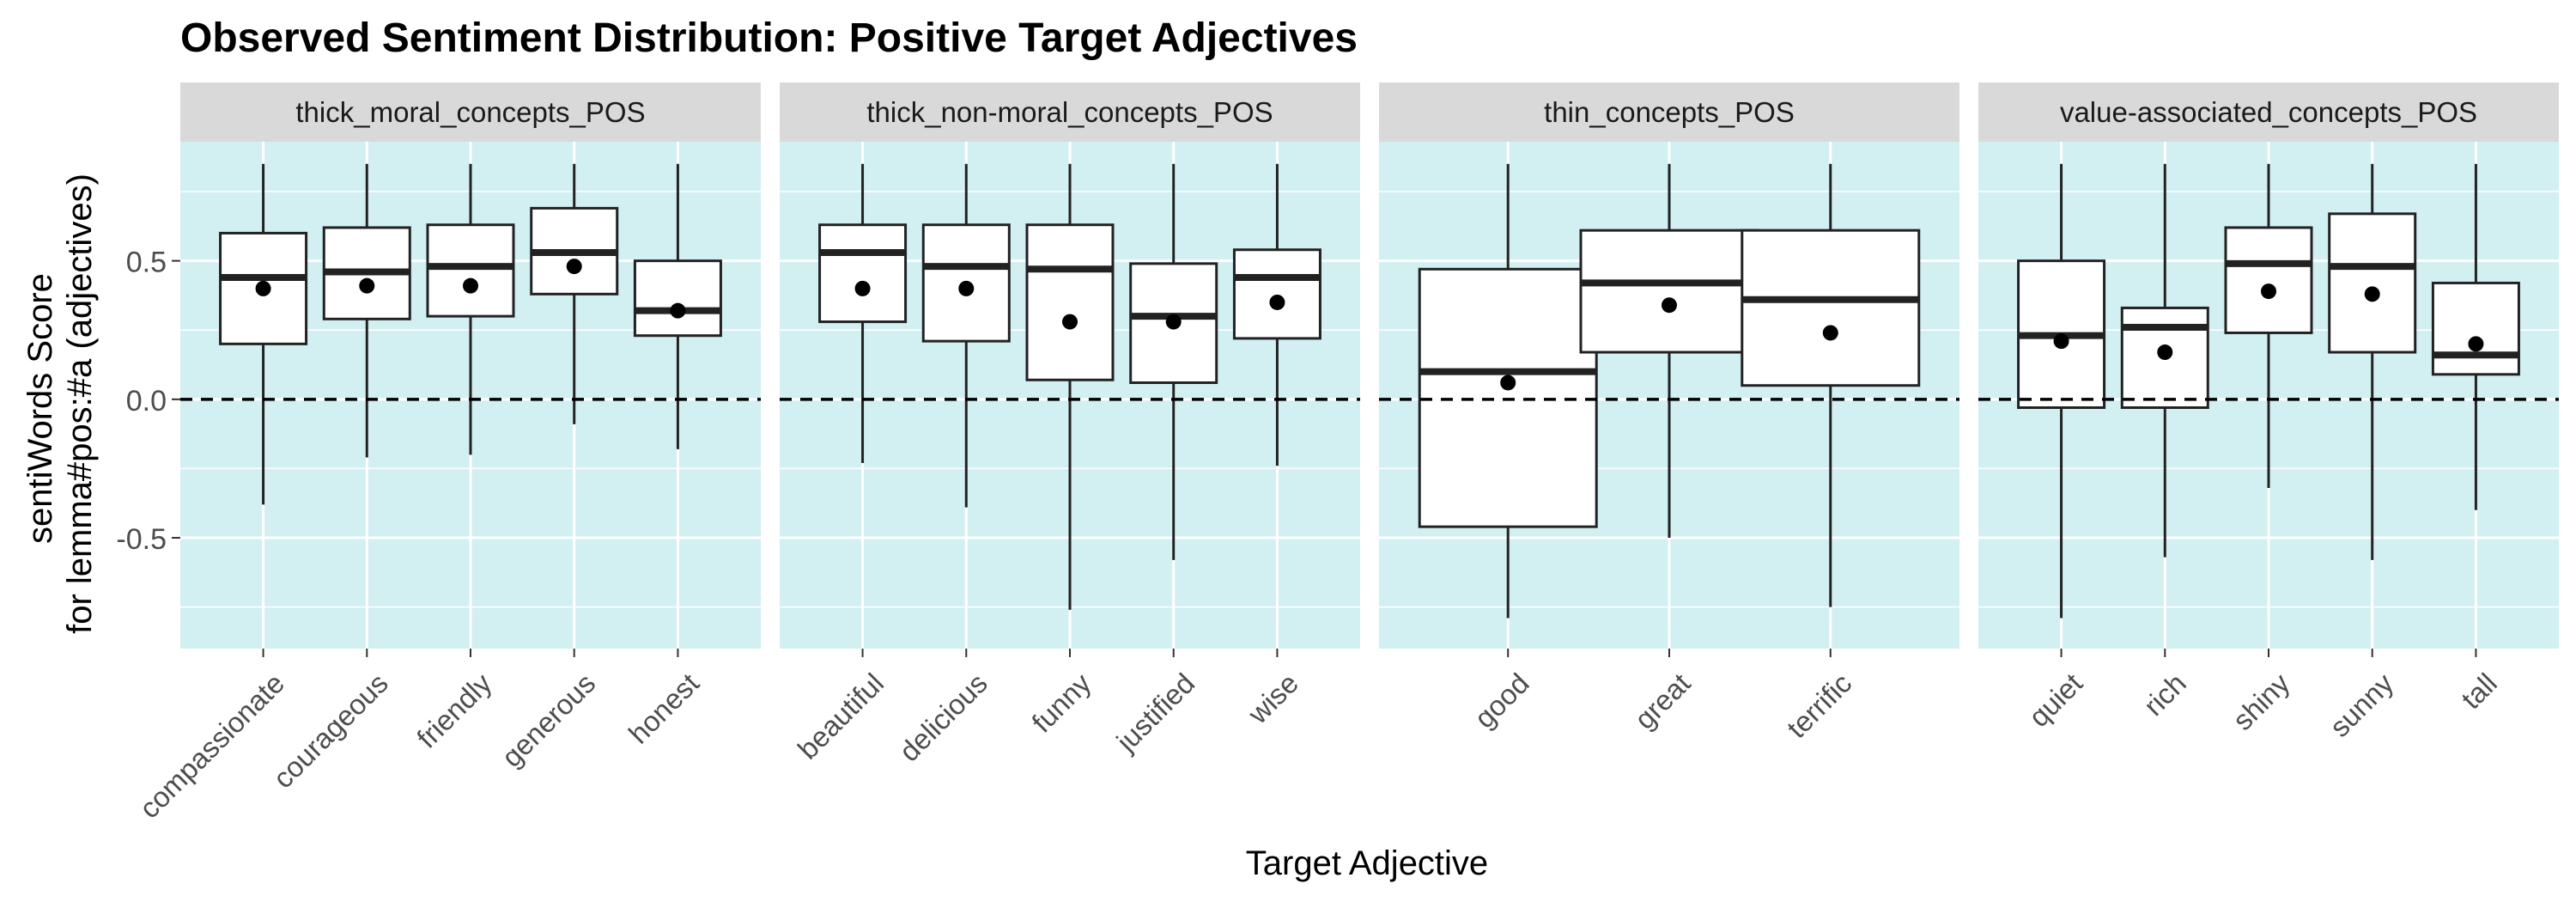  I want to click on x-tick-label: rich, so click(2164, 694).